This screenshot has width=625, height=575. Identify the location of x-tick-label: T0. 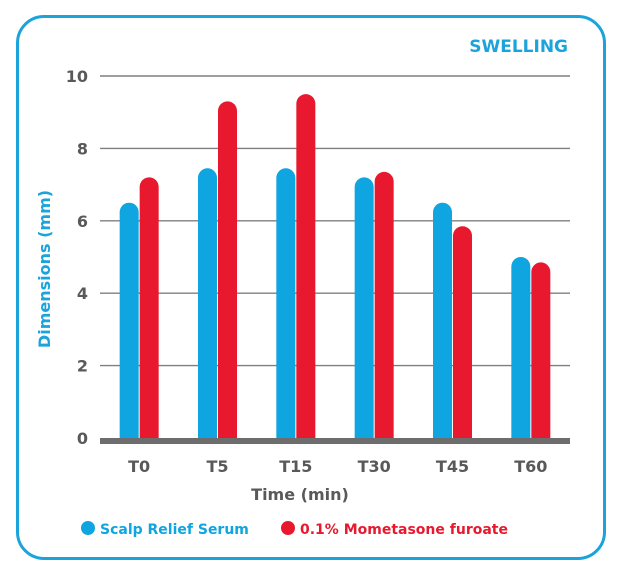
(139, 466).